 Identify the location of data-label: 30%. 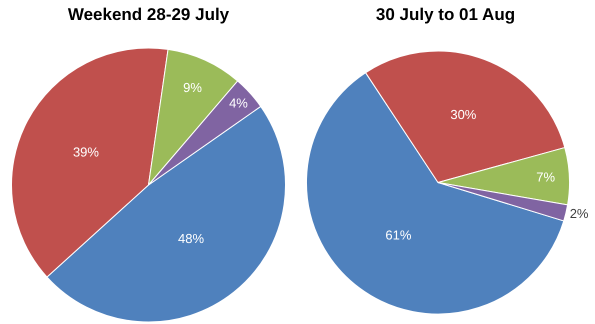
(463, 114).